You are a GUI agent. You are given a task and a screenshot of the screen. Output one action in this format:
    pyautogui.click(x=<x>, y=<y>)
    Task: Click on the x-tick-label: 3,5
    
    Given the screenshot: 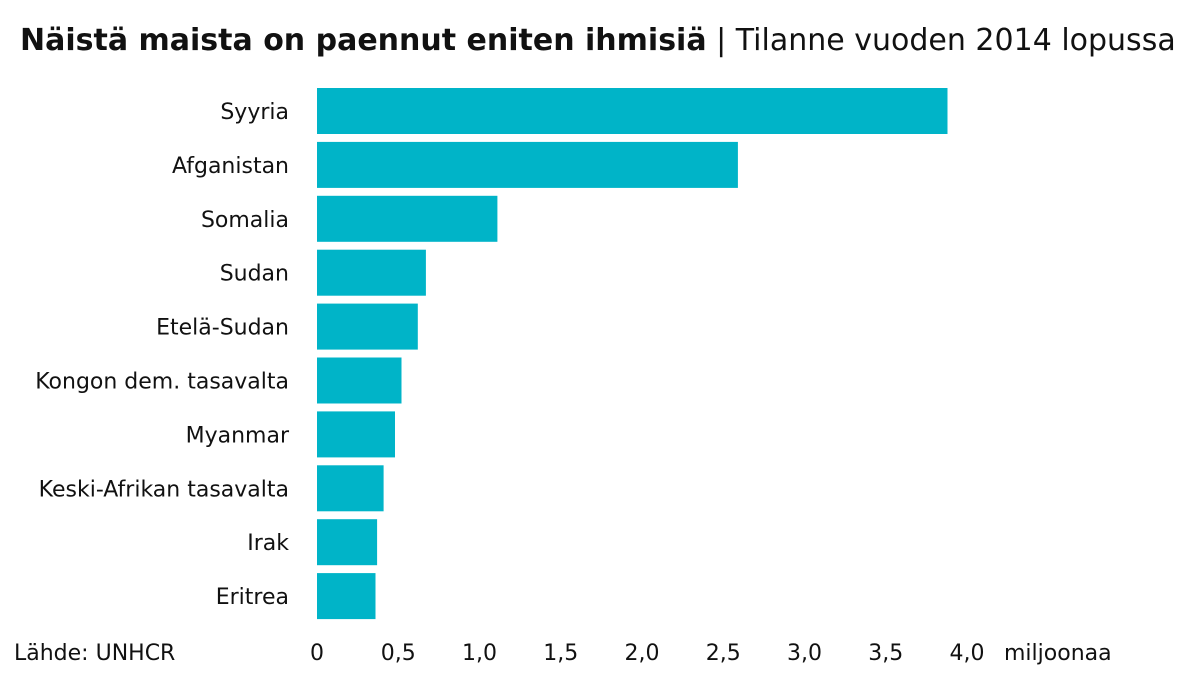 What is the action you would take?
    pyautogui.click(x=885, y=653)
    